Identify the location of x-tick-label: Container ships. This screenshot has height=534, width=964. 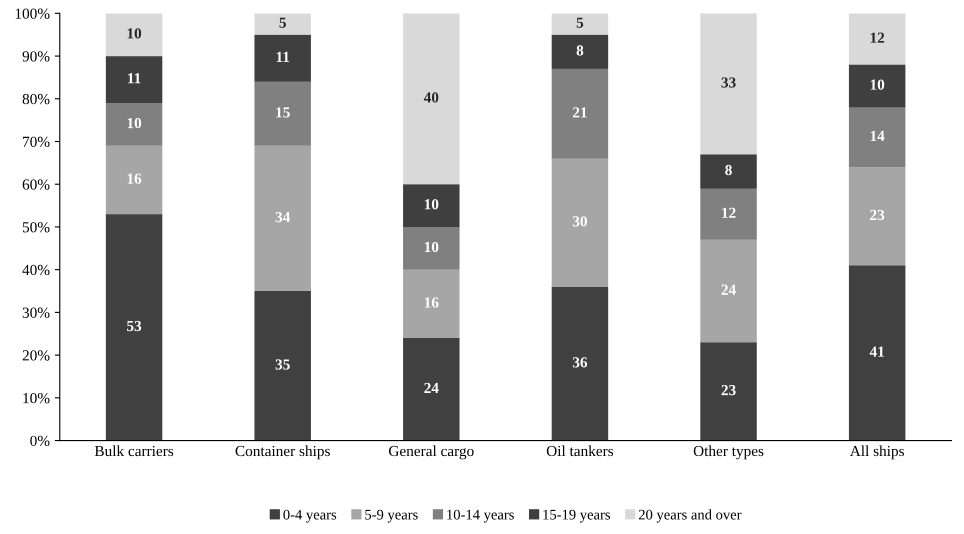
(283, 452).